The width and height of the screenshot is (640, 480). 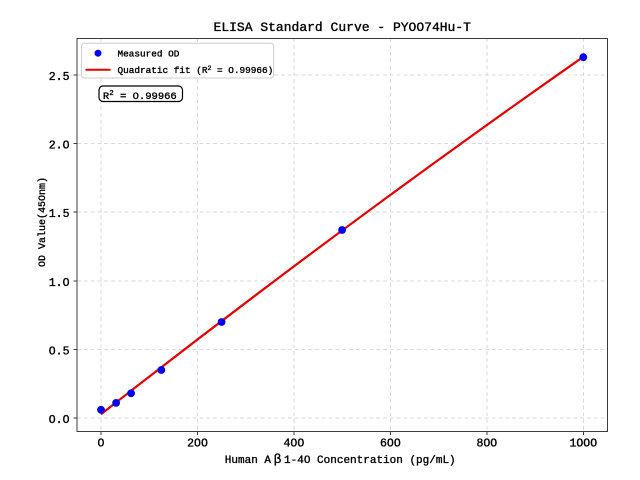 I want to click on svg-text: 4OO, so click(x=294, y=444).